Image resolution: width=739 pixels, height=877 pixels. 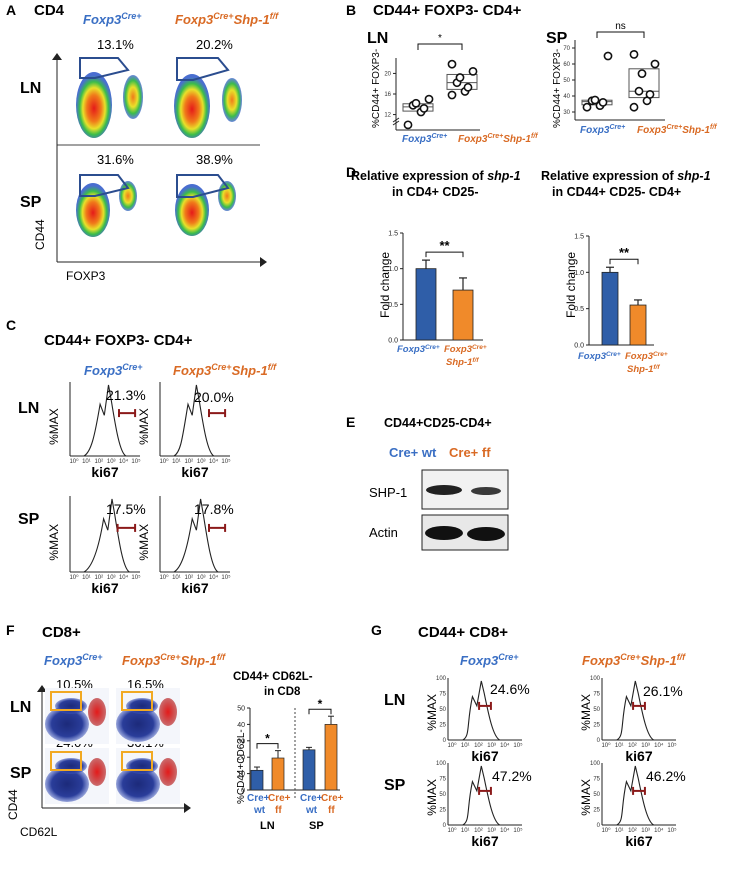 I want to click on y-tick-label: 0.0, so click(x=579, y=346).